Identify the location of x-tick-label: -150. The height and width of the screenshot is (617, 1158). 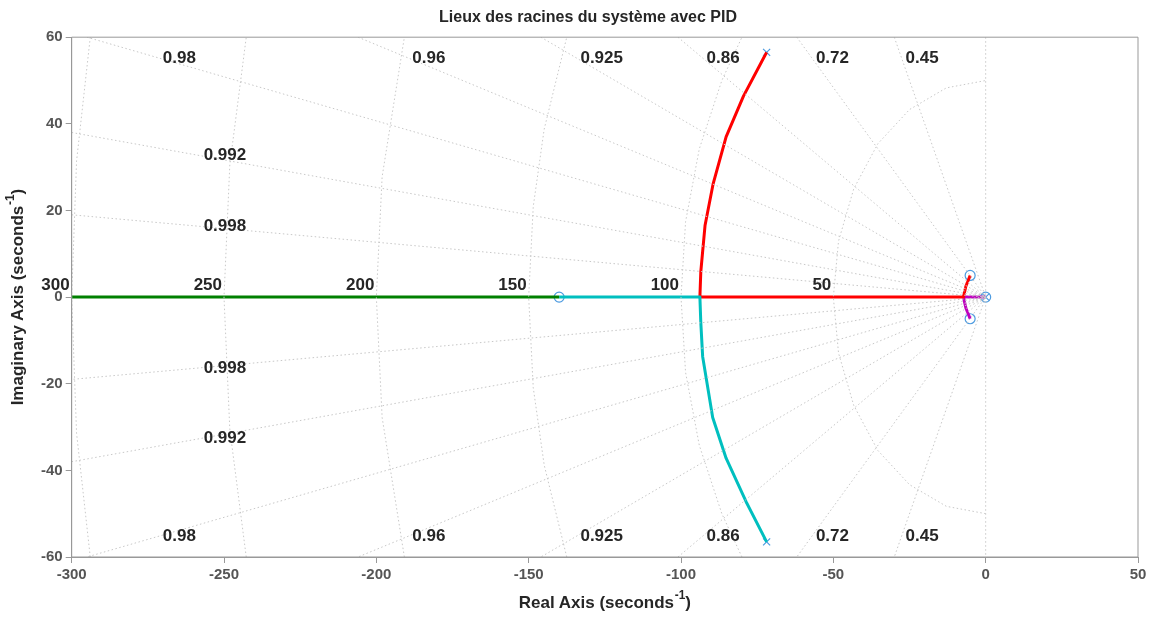
(528, 574).